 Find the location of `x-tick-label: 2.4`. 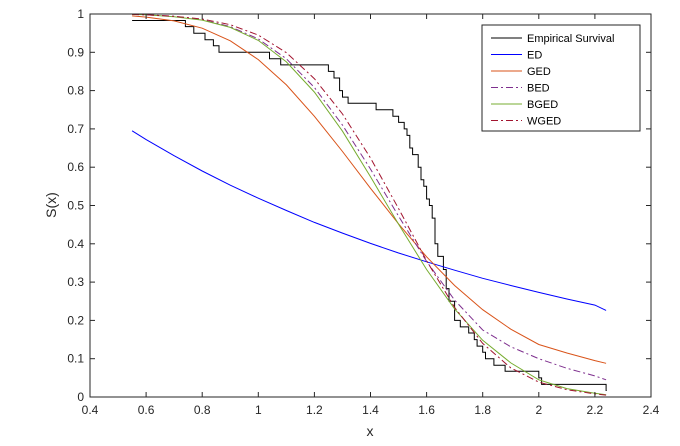

x-tick-label: 2.4 is located at coordinates (651, 410).